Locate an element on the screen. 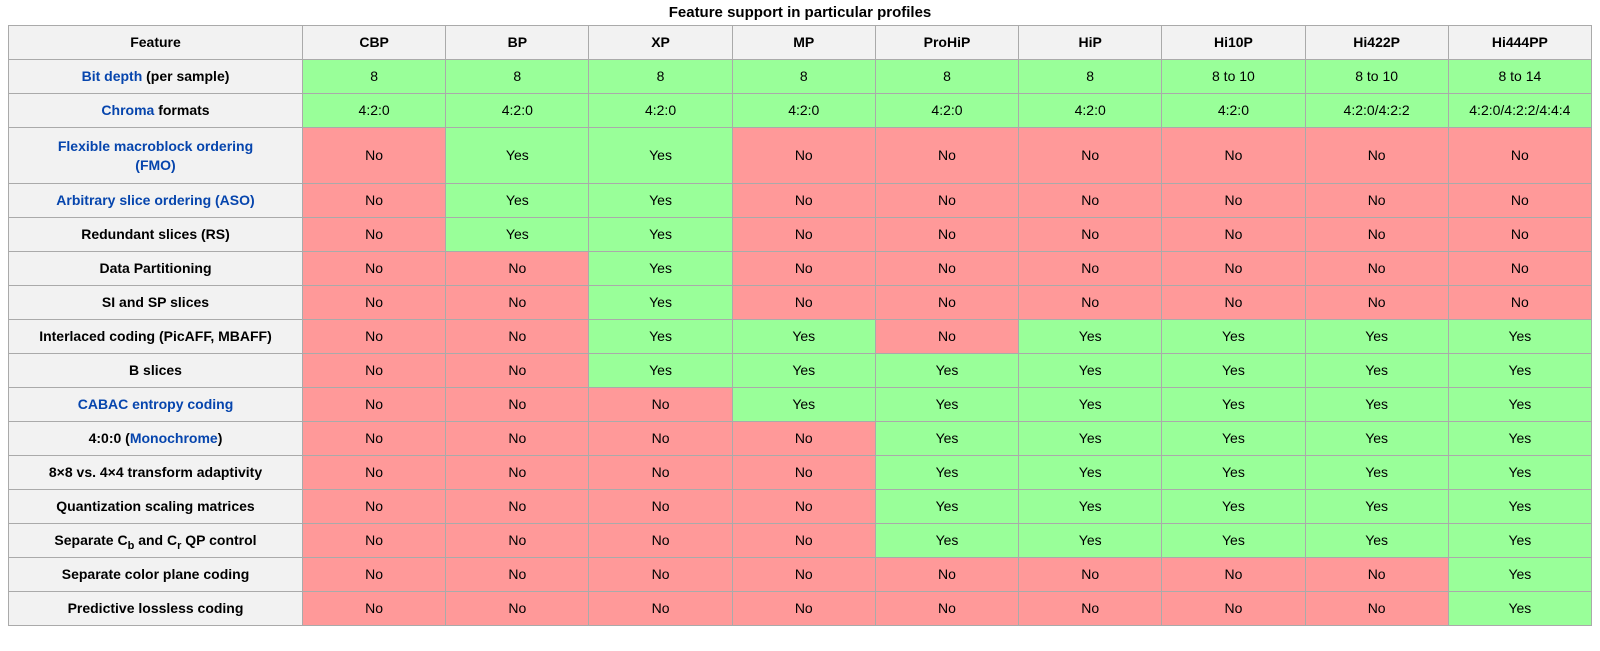  column-header: ProHiP is located at coordinates (947, 42).